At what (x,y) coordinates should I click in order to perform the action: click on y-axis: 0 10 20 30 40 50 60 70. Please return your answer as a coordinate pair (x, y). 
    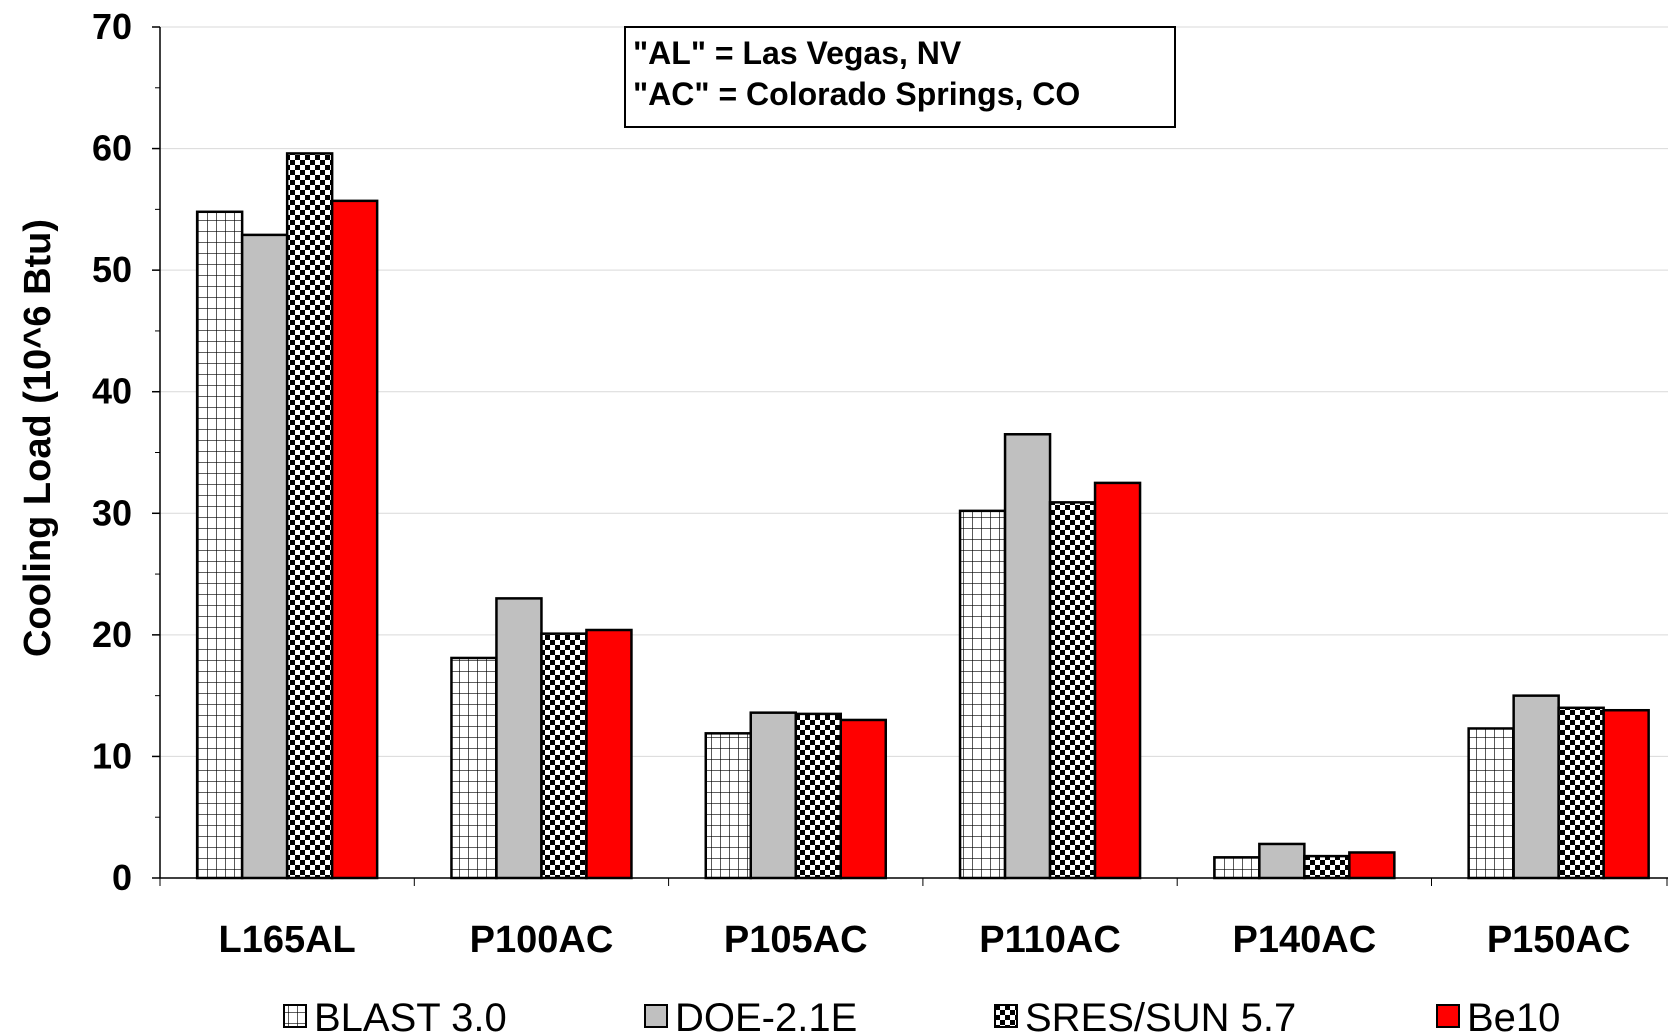
    Looking at the image, I should click on (126, 452).